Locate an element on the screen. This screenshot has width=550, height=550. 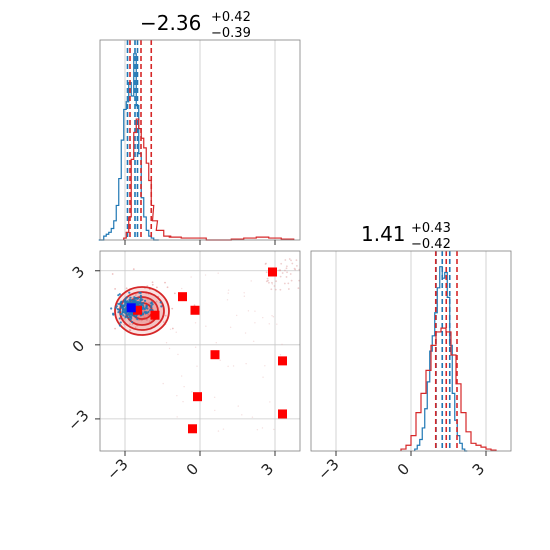
right-title: 1.41 +0.43 −0.42 is located at coordinates (406, 236).